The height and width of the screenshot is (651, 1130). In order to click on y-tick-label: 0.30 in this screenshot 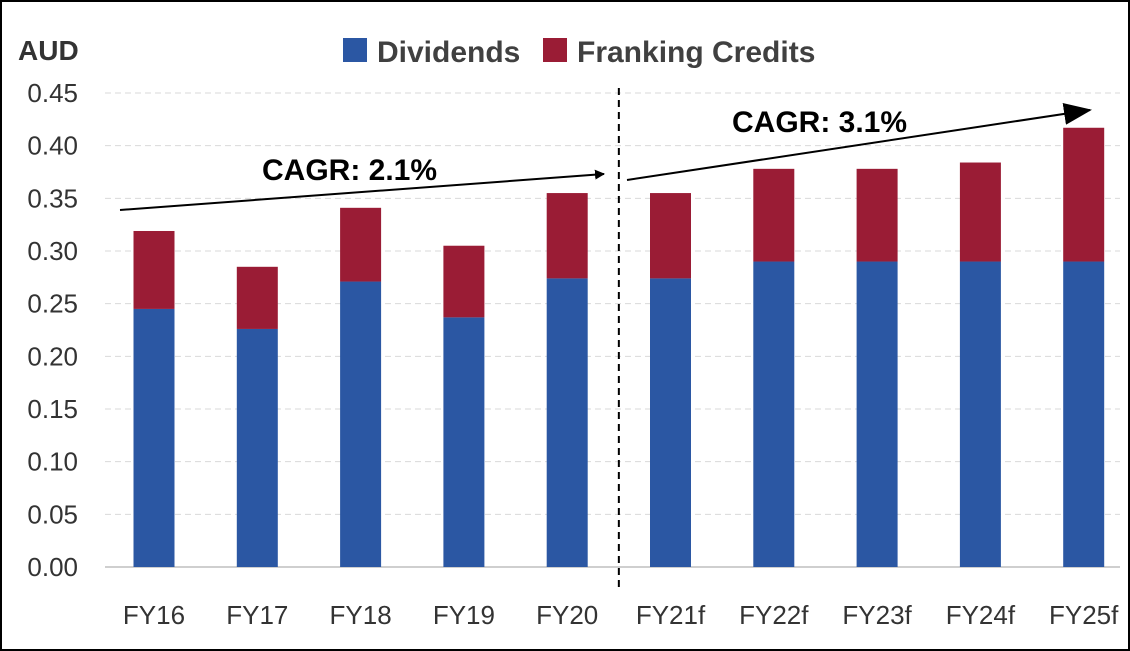, I will do `click(52, 251)`.